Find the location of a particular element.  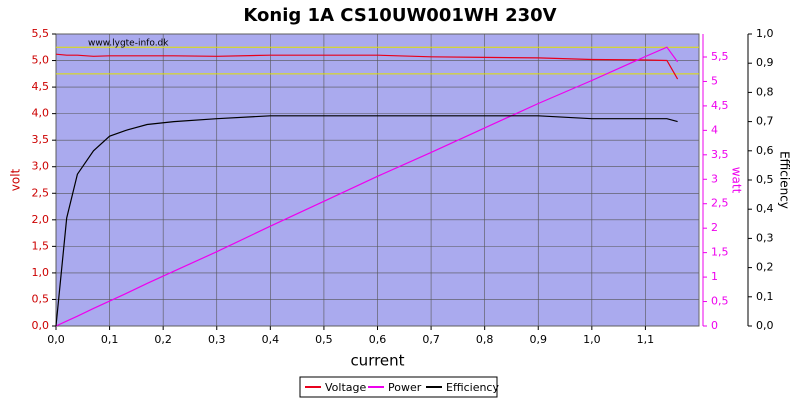

y3-tick-label: 0,5 is located at coordinates (765, 179).